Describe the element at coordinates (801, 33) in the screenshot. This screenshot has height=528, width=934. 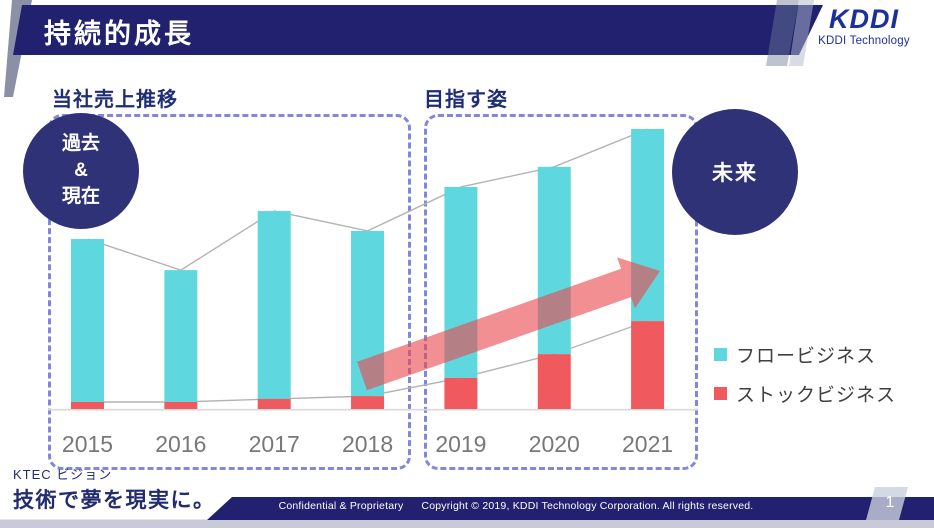
I see `header-accent-stripe-light` at that location.